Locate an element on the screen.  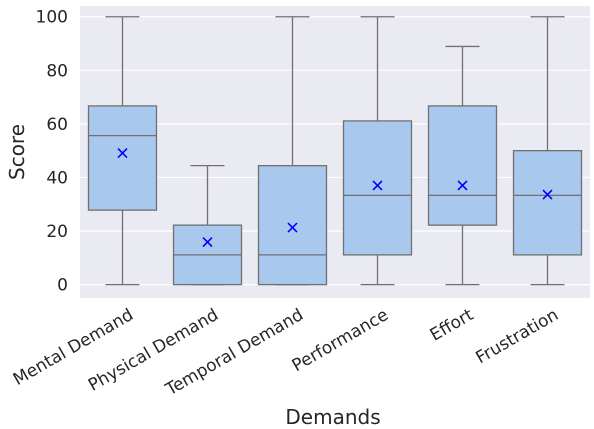
box-mental-demand is located at coordinates (122, 151).